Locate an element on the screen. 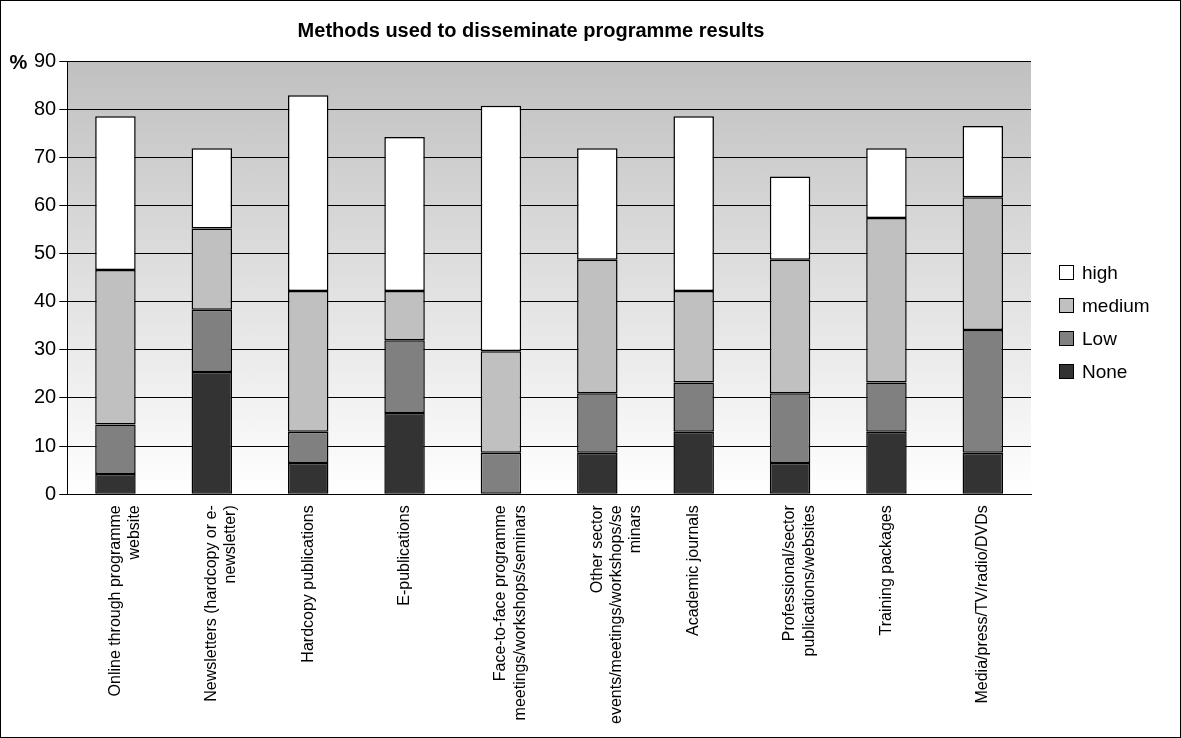  x-tick-label: Professional/sector publications/websites is located at coordinates (798, 580).